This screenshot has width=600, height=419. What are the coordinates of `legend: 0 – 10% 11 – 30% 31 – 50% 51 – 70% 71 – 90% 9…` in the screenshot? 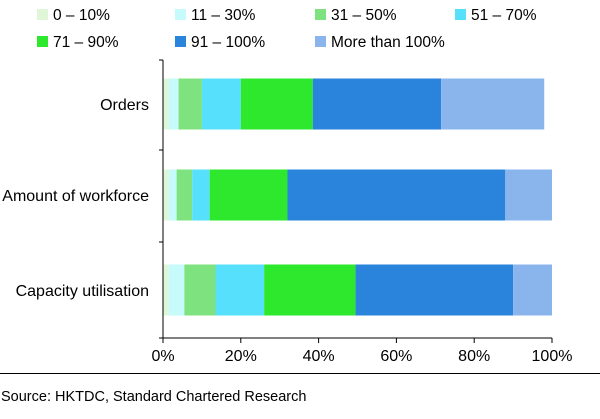 It's located at (287, 29).